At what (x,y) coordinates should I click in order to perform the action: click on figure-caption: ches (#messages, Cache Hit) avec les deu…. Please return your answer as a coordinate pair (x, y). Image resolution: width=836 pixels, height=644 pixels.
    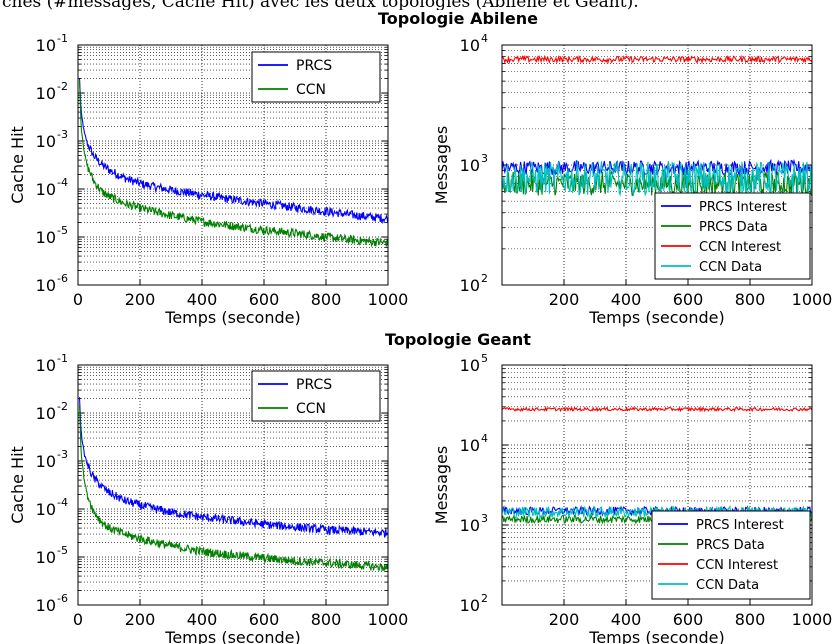
    Looking at the image, I should click on (320, 5).